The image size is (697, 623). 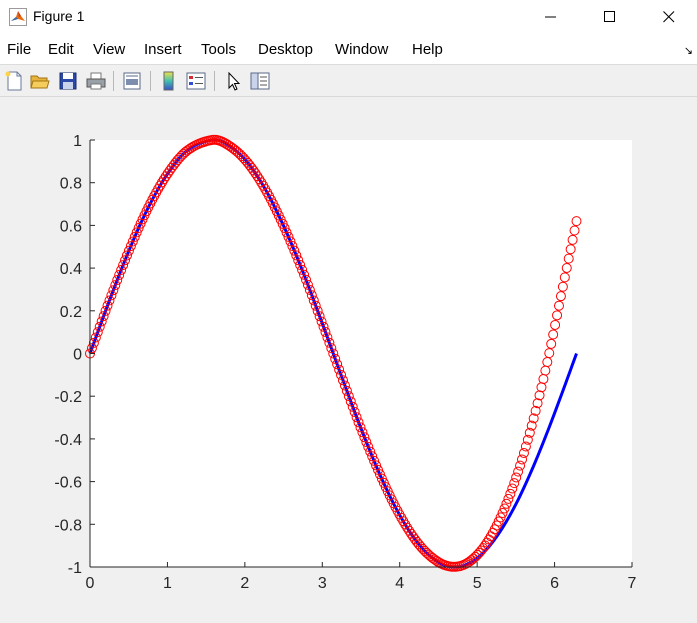 I want to click on menu-edit: Edit, so click(x=61, y=49).